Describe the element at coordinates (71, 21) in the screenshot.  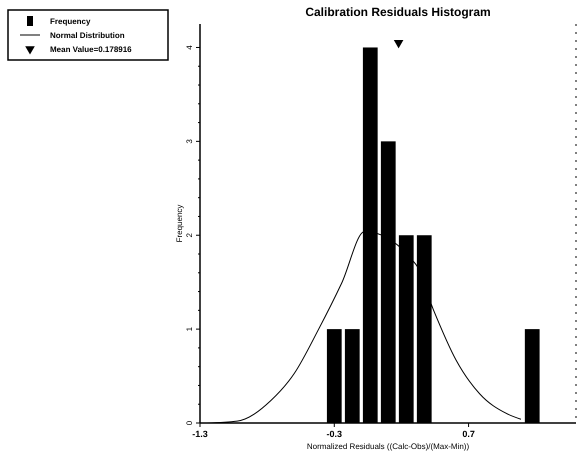
I see `legend-label: Frequency` at that location.